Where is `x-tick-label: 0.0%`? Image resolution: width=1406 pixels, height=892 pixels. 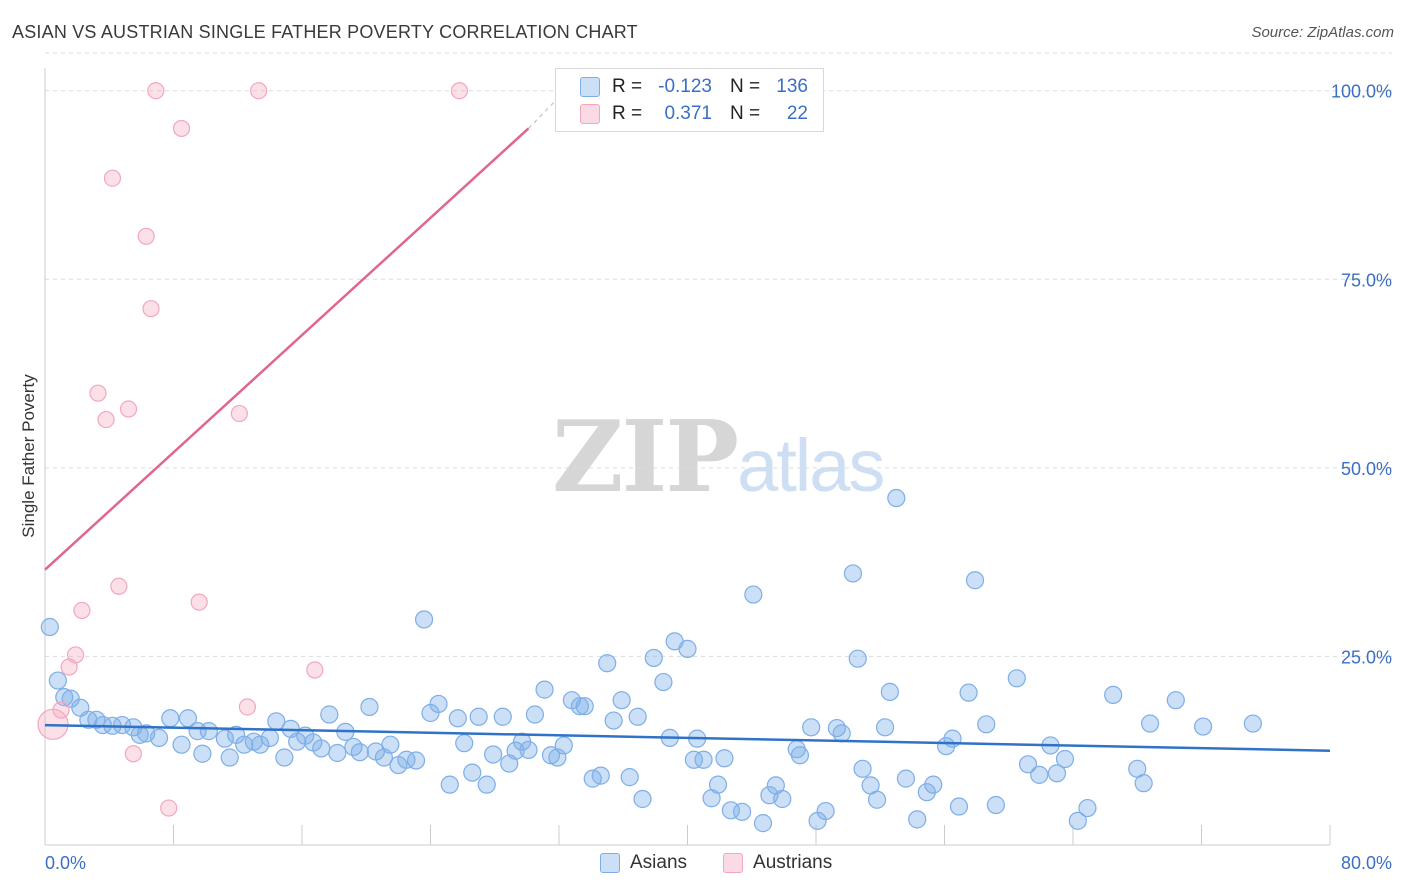 x-tick-label: 0.0% is located at coordinates (65, 863).